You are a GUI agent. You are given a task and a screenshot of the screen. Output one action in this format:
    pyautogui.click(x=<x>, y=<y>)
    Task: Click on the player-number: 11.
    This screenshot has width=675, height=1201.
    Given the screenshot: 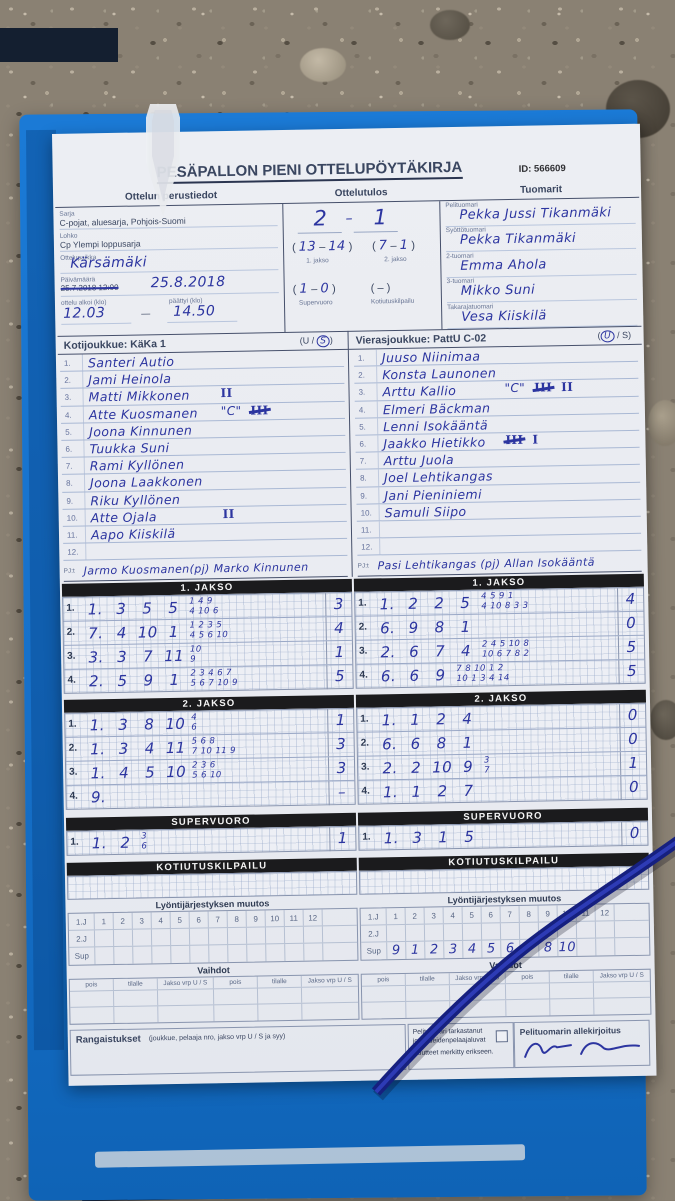 What is the action you would take?
    pyautogui.click(x=366, y=529)
    